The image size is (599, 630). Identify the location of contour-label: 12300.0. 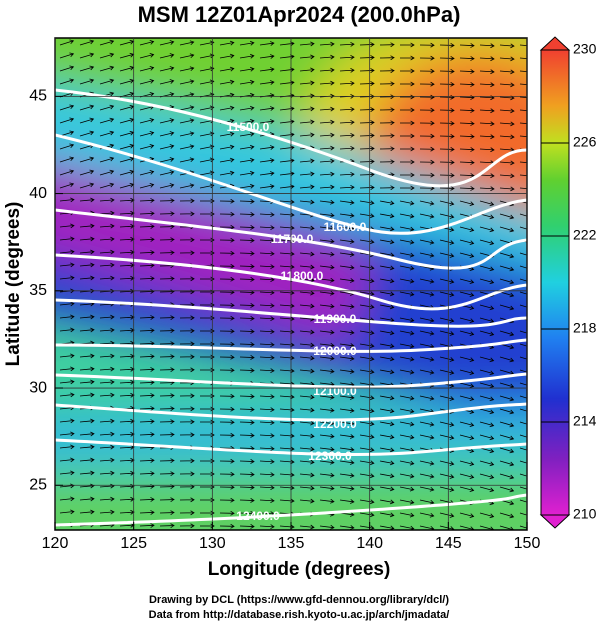
(330, 456).